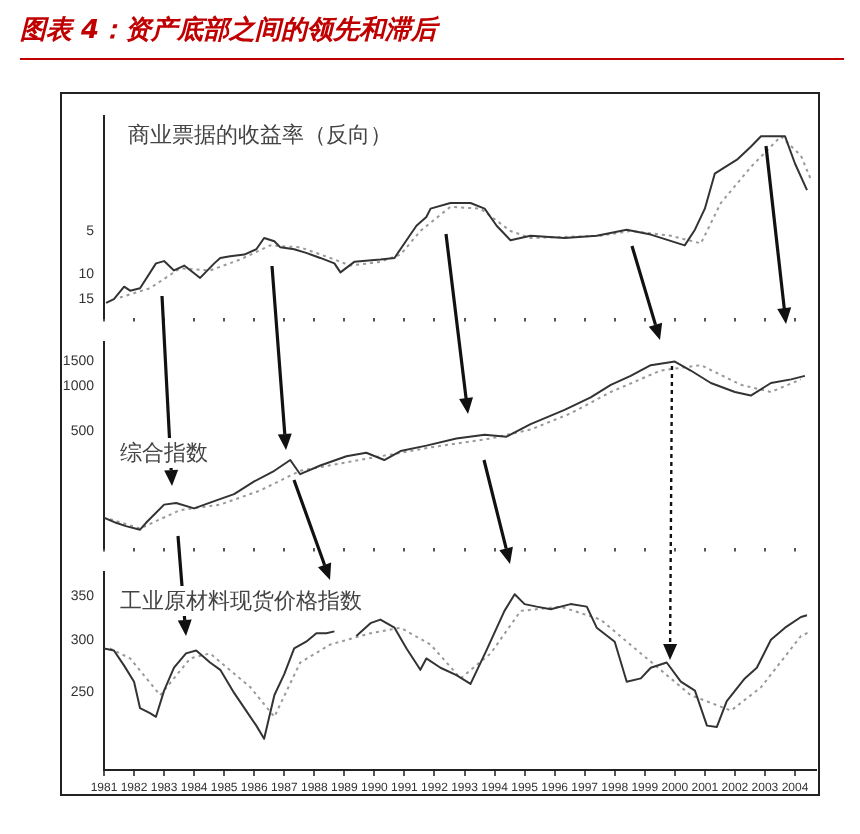 Image resolution: width=860 pixels, height=834 pixels. Describe the element at coordinates (164, 453) in the screenshot. I see `annotation: 综合指数` at that location.